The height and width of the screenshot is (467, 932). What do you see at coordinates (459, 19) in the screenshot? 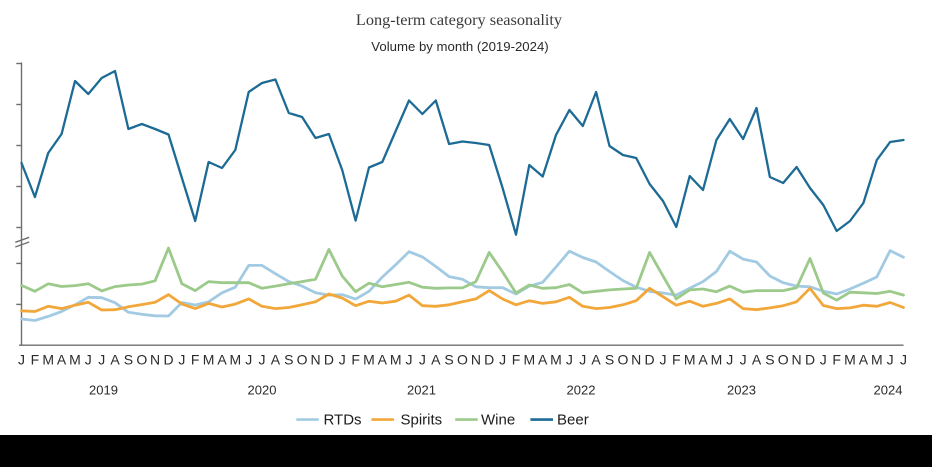
I see `svg-text: Long-term category seasonality` at bounding box center [459, 19].